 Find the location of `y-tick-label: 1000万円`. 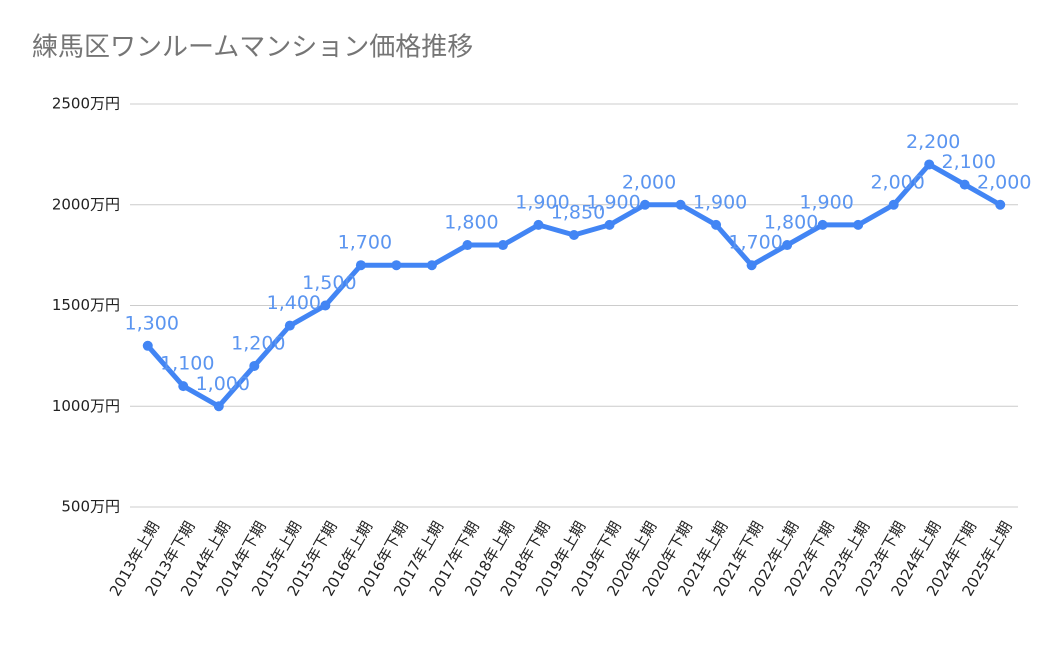

y-tick-label: 1000万円 is located at coordinates (86, 406).